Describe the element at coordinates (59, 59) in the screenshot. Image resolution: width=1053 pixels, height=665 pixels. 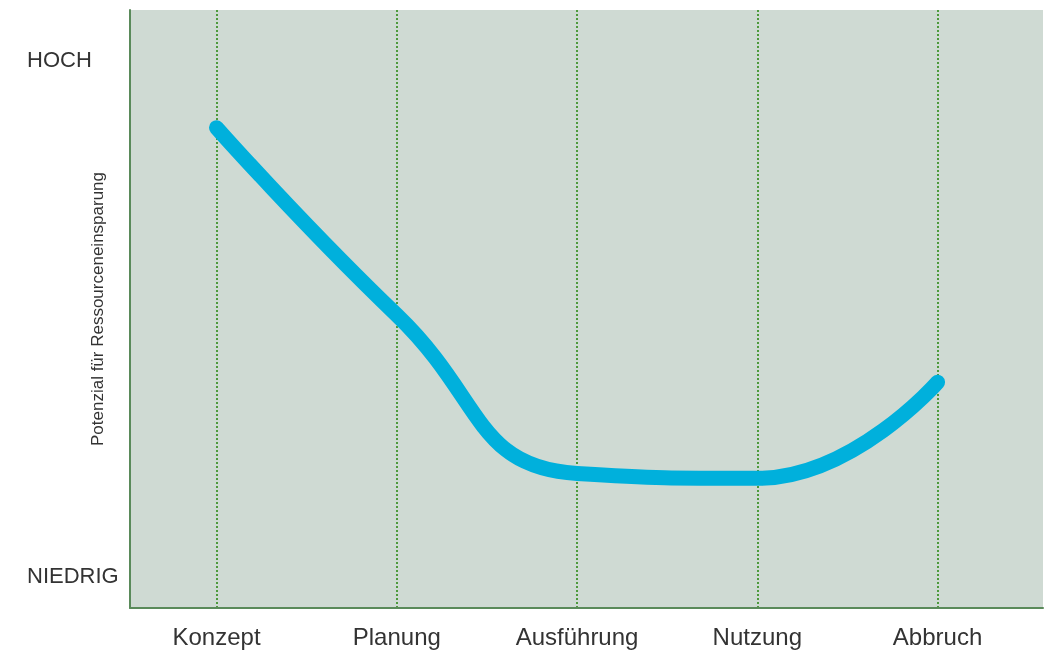
I see `text: HOCH` at that location.